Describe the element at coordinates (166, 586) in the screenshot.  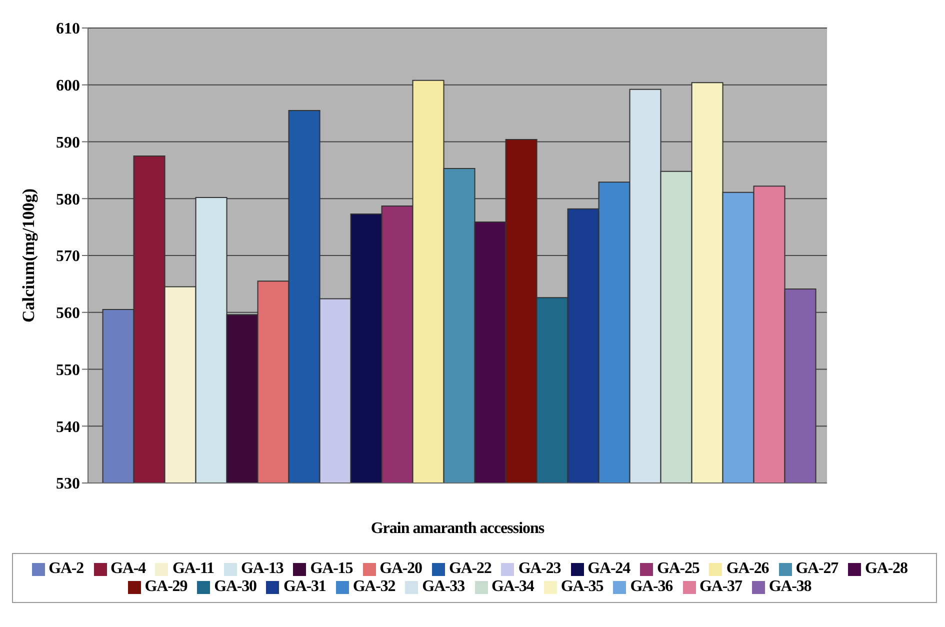
I see `legend-label: GA-29` at that location.